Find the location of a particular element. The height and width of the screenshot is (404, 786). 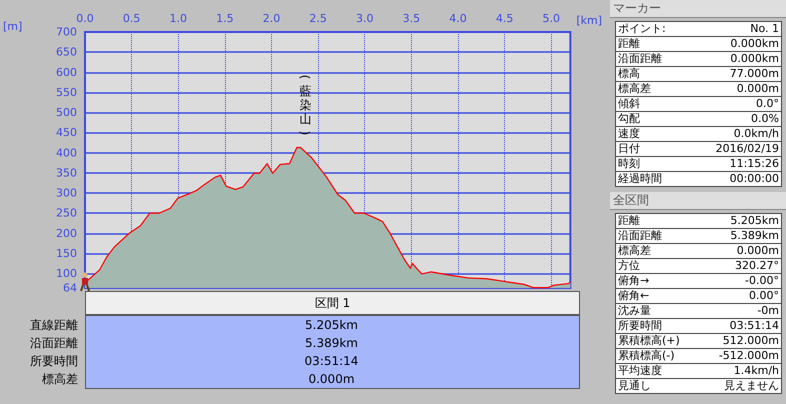

x-tick-label: 3.0 is located at coordinates (365, 18).